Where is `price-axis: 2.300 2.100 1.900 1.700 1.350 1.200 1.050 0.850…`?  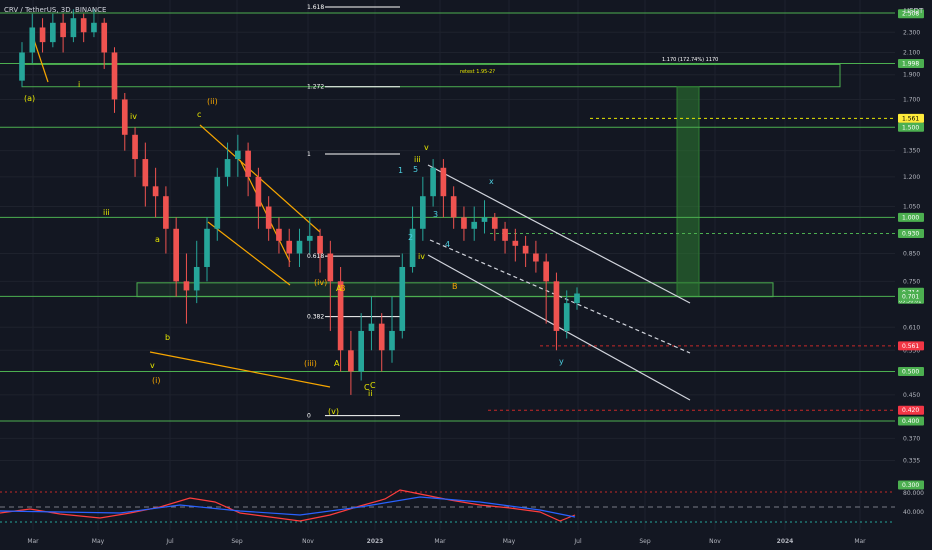 price-axis: 2.300 2.100 1.900 1.700 1.350 1.200 1.050 0.850… is located at coordinates (913, 275).